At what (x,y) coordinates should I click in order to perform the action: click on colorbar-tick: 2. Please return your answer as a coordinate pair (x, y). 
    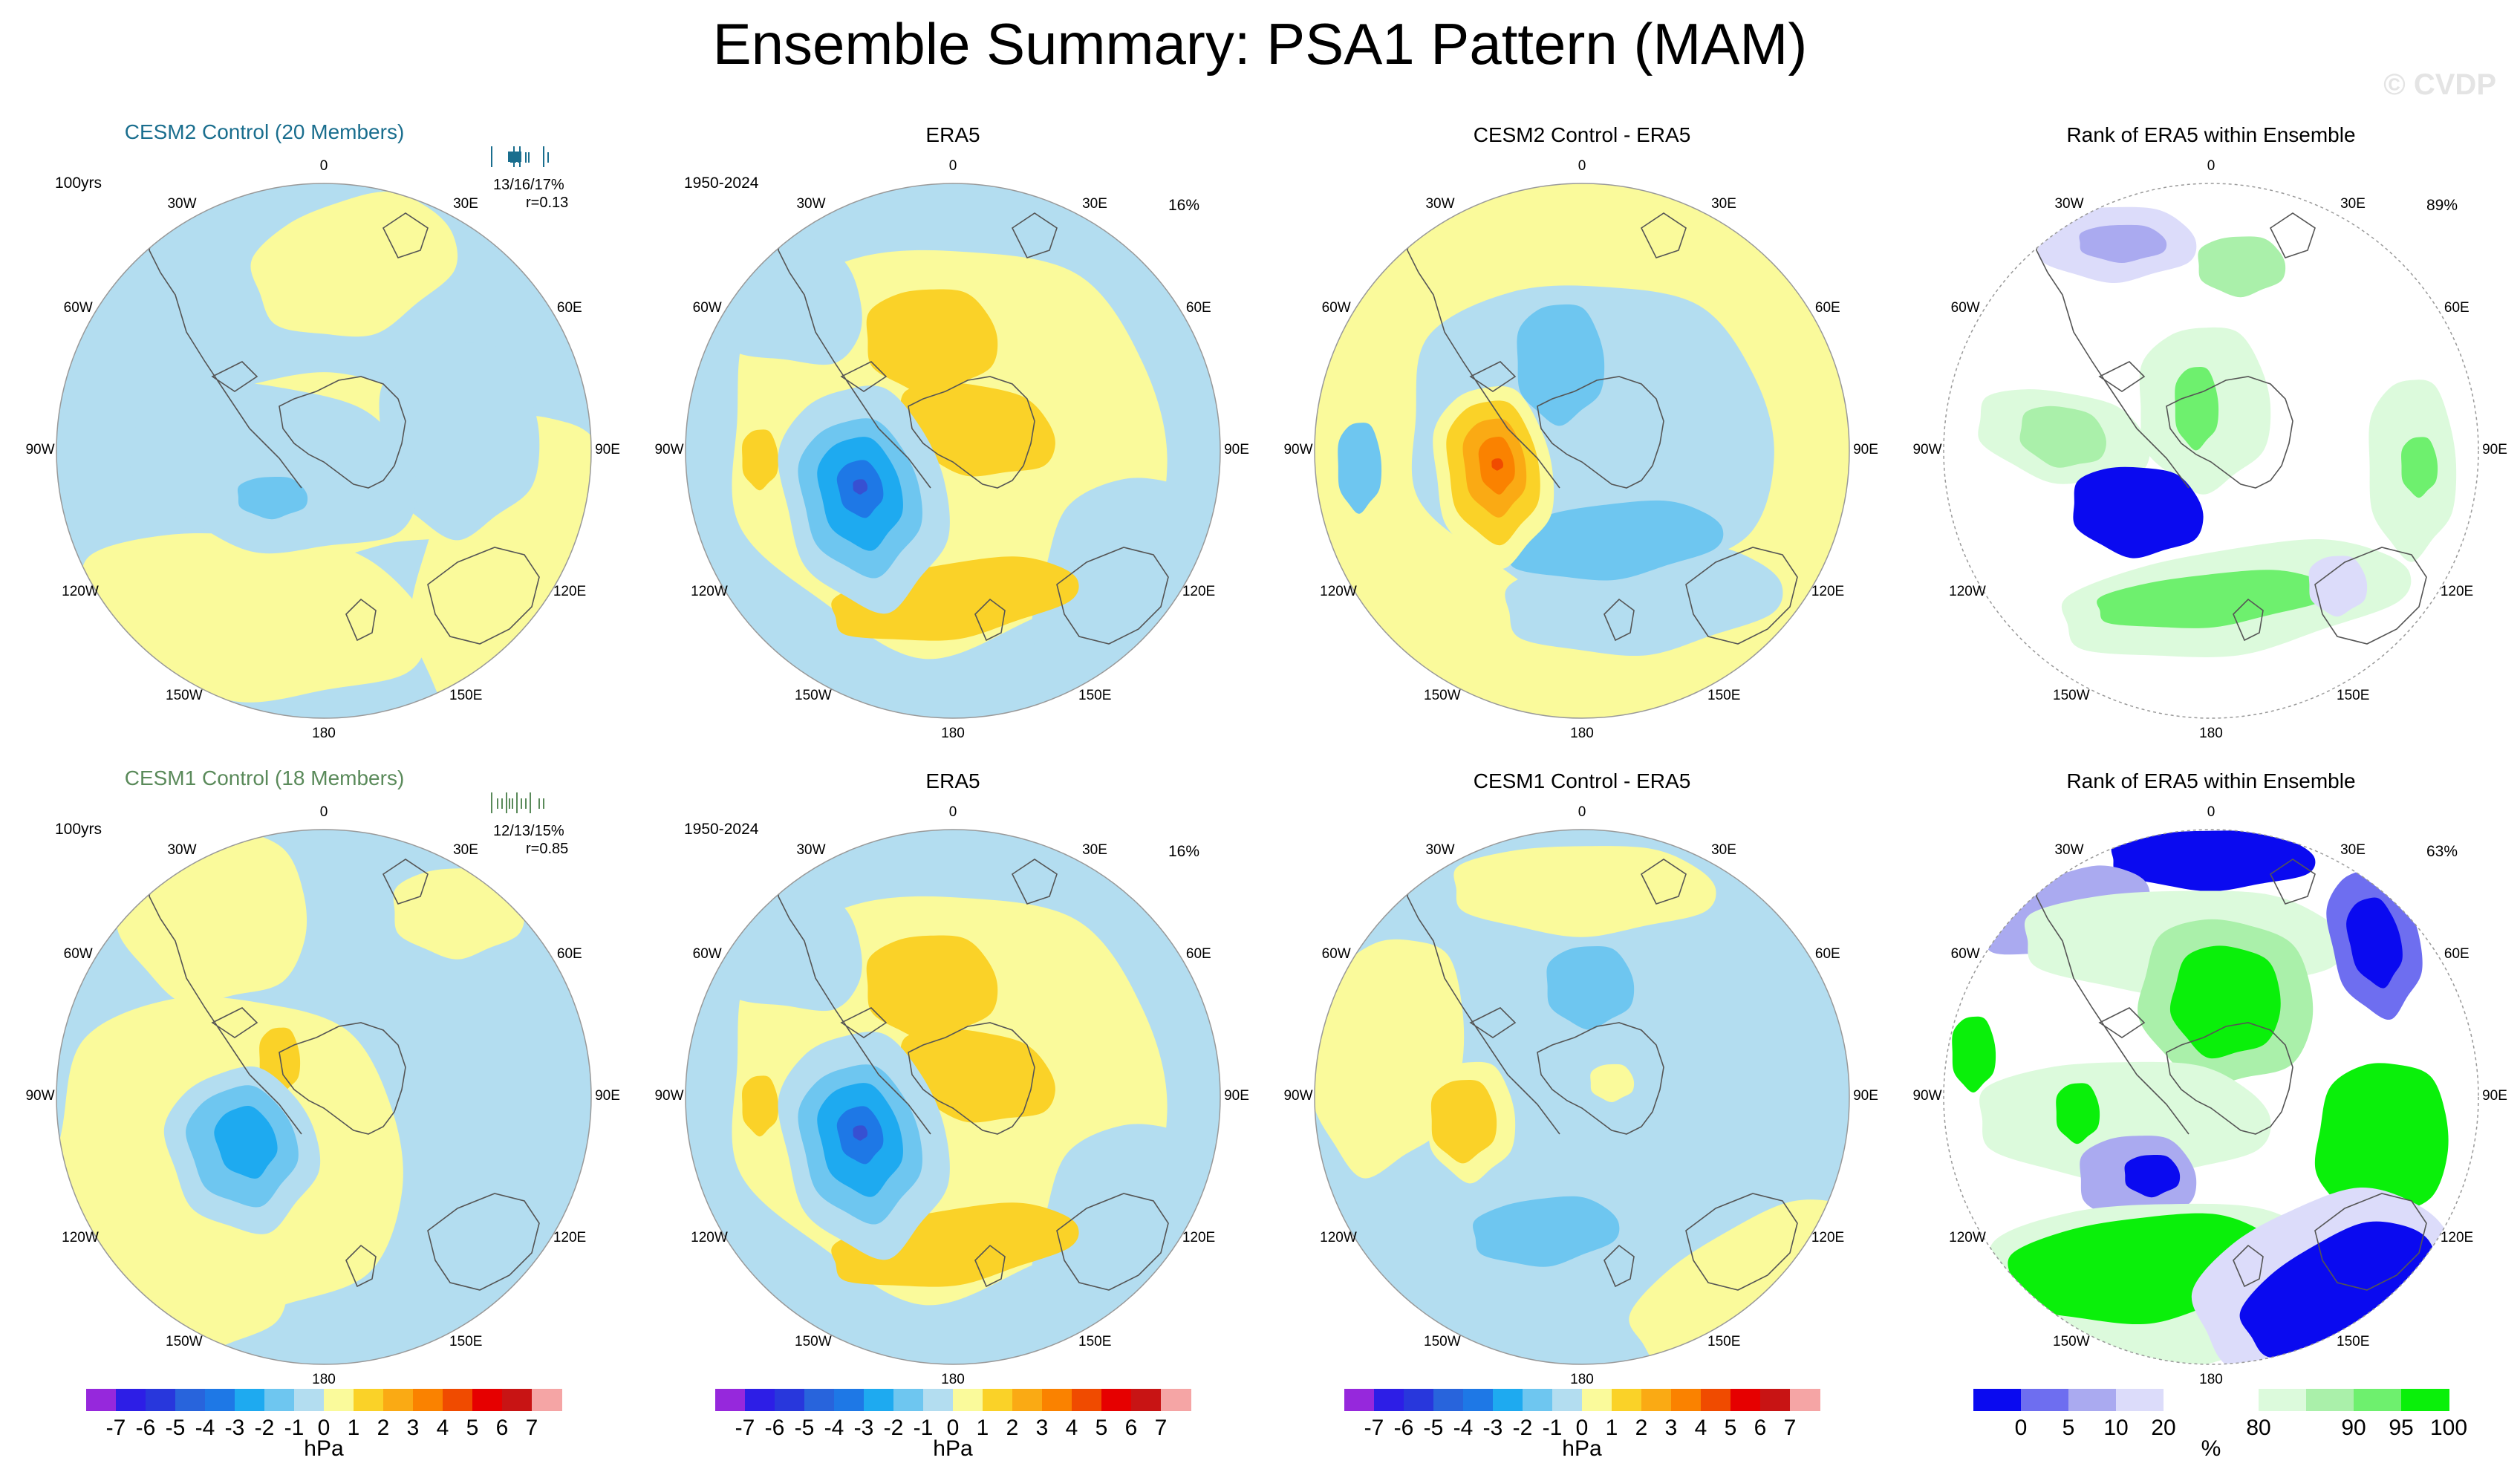
    Looking at the image, I should click on (1642, 1428).